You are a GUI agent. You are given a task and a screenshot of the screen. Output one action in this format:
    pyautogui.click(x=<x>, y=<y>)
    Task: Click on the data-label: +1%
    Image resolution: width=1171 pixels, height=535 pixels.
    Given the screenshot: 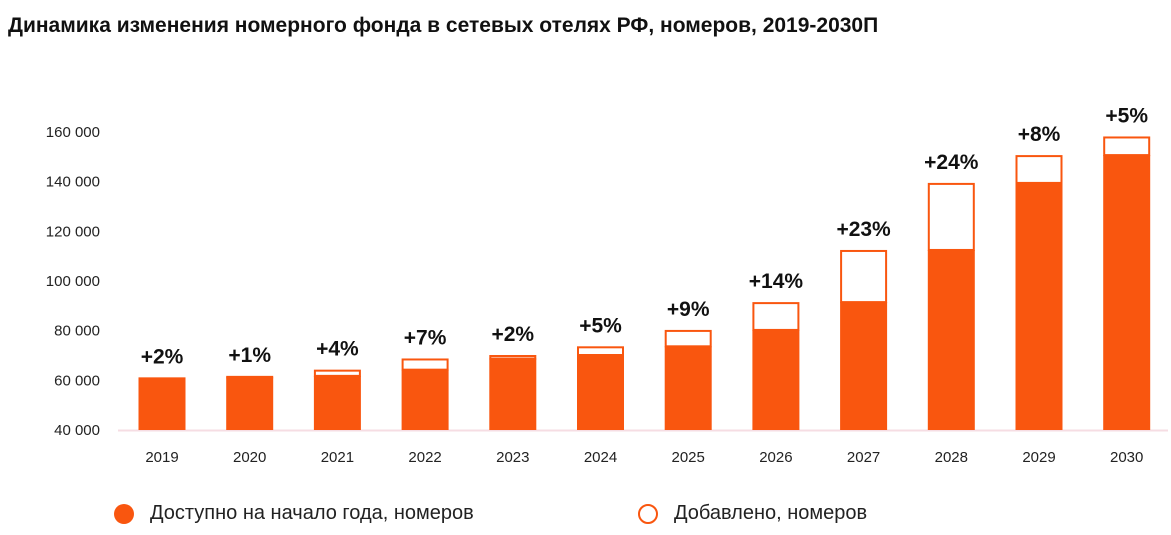 What is the action you would take?
    pyautogui.click(x=249, y=355)
    